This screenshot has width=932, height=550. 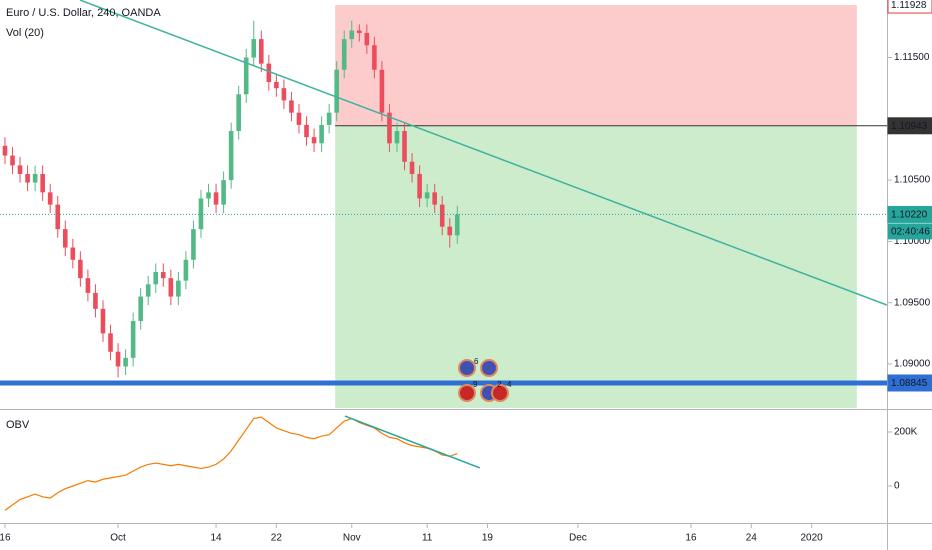 I want to click on y-tick-label: 0, so click(x=897, y=486).